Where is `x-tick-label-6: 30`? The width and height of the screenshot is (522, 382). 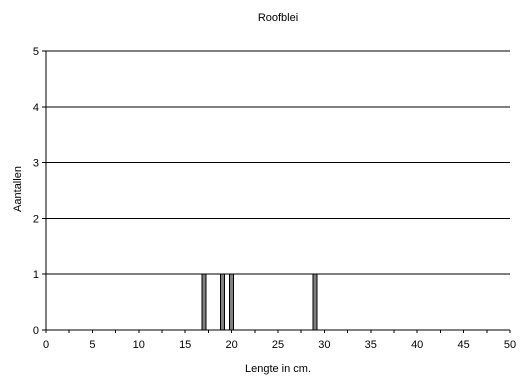
x-tick-label-6: 30 is located at coordinates (324, 345).